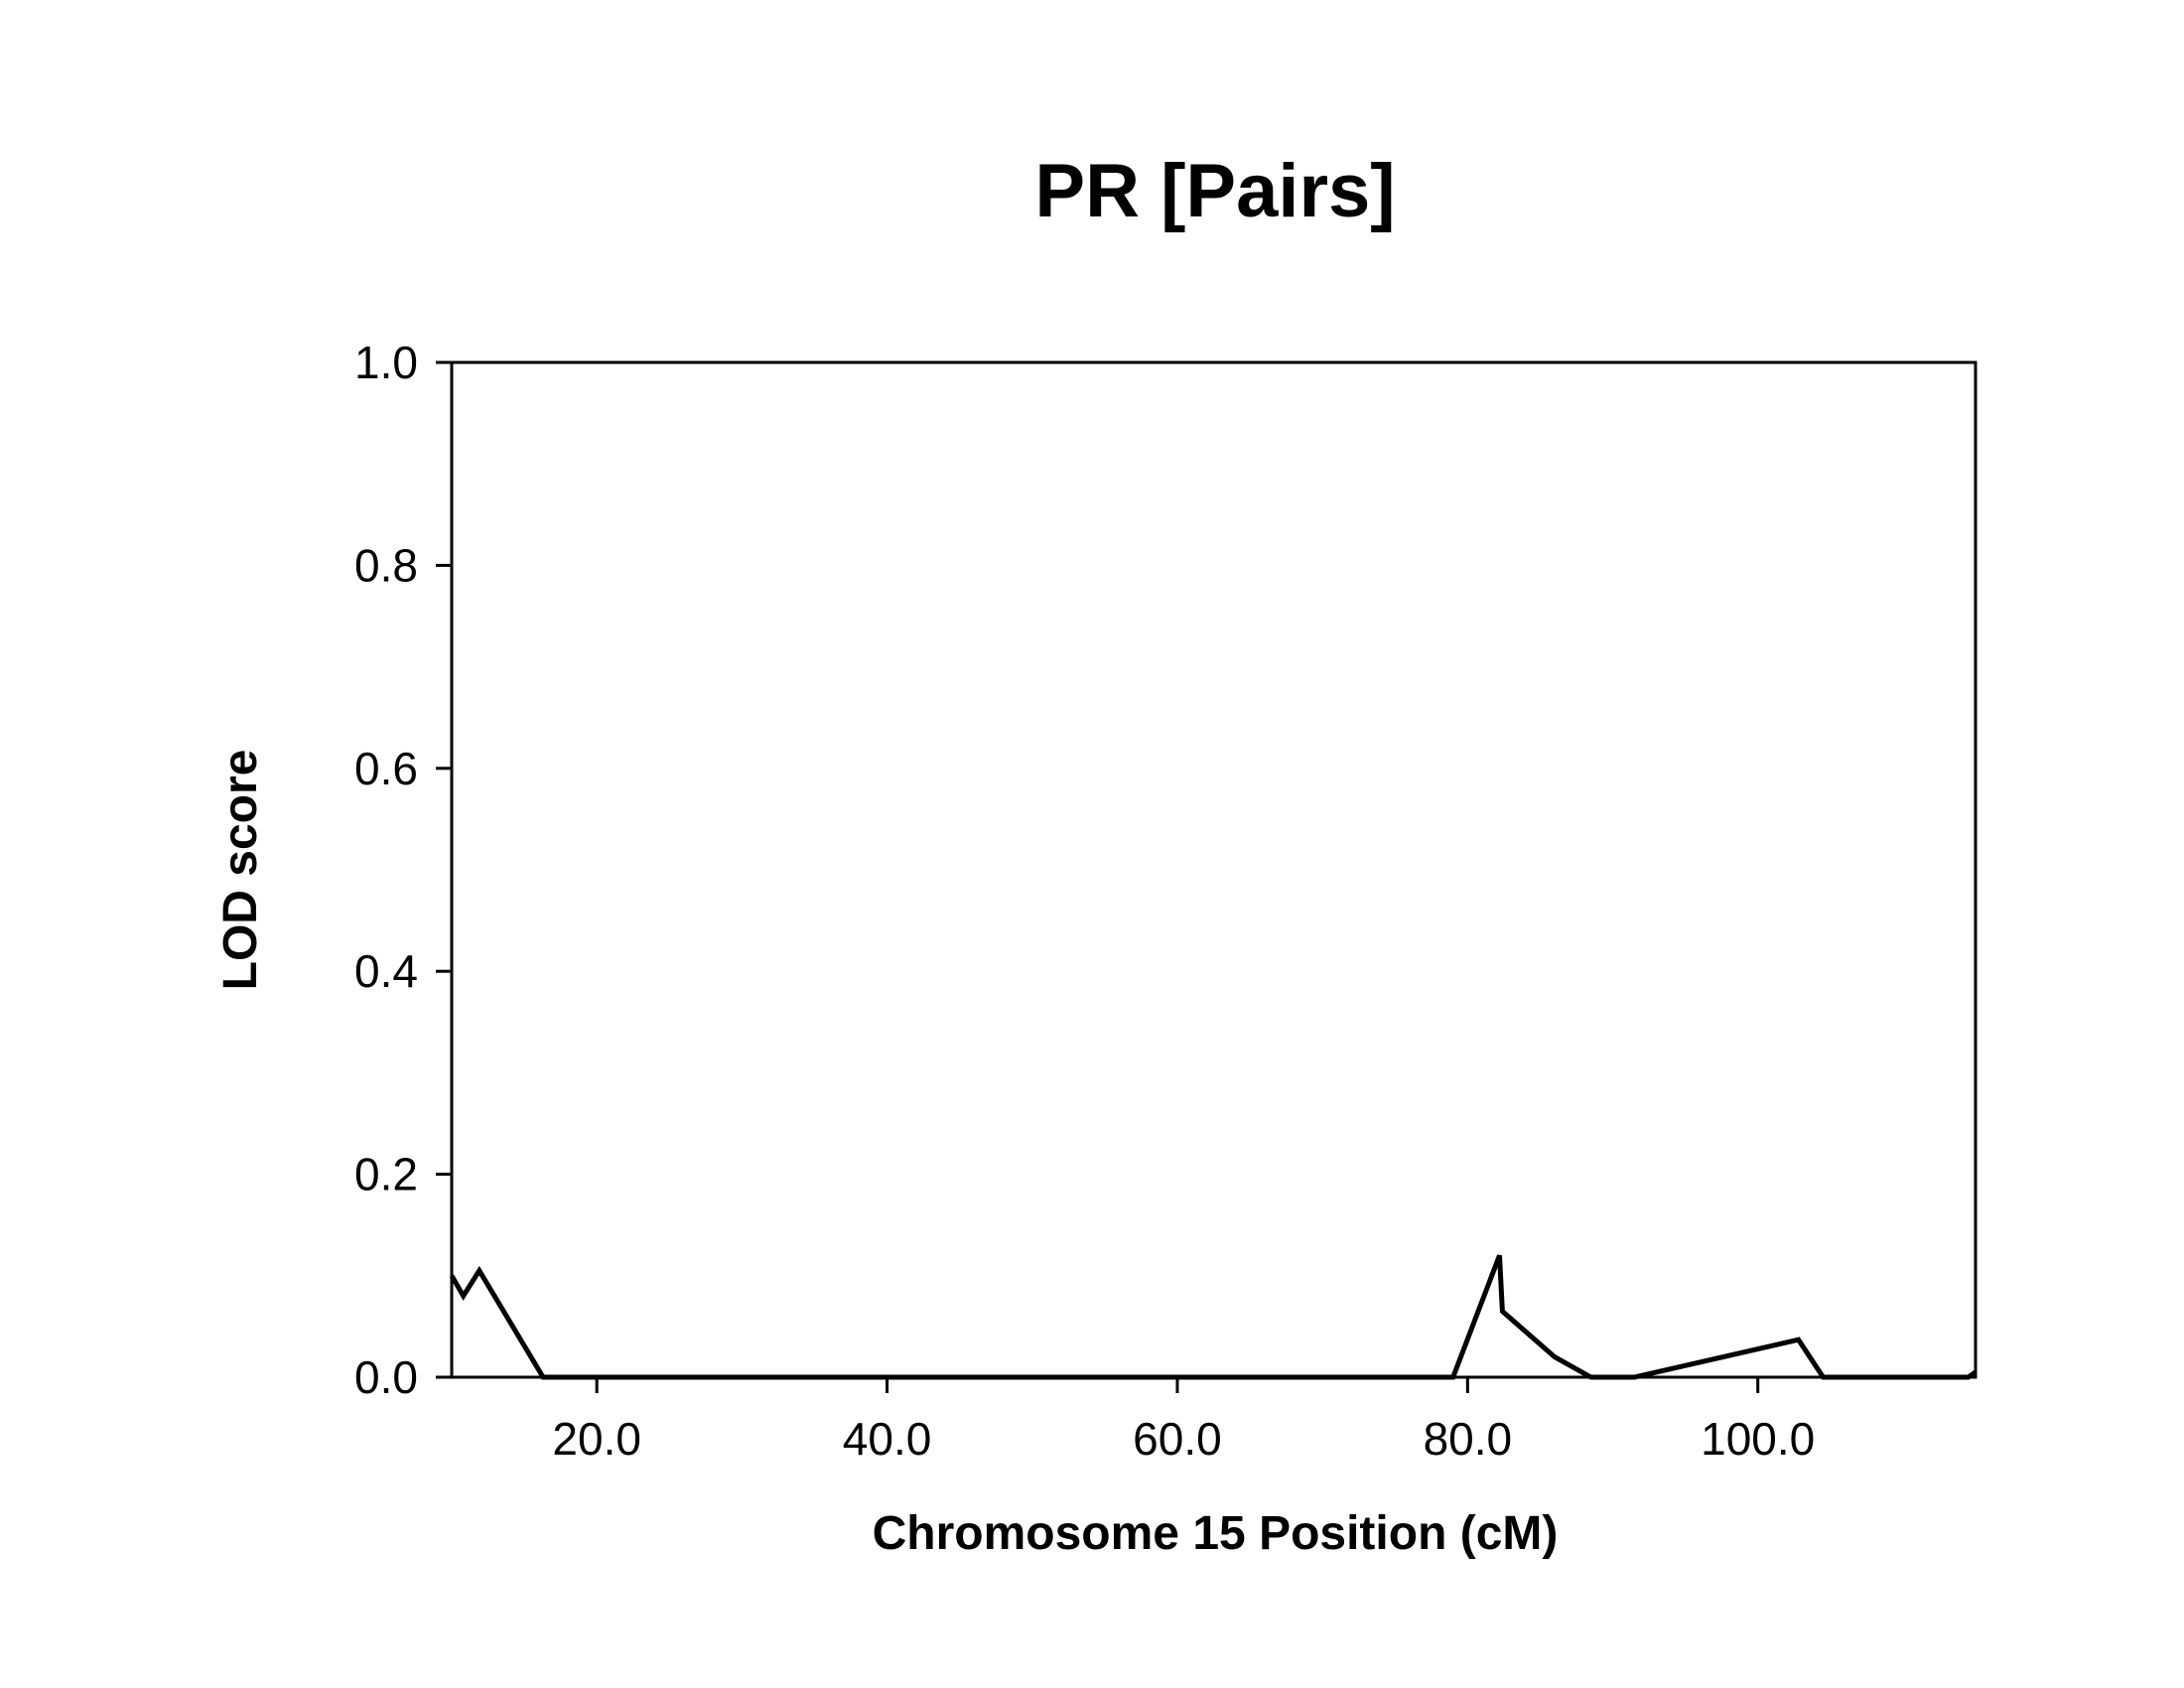 Image resolution: width=2184 pixels, height=1688 pixels. What do you see at coordinates (386, 362) in the screenshot?
I see `y-tick-label: 1.0` at bounding box center [386, 362].